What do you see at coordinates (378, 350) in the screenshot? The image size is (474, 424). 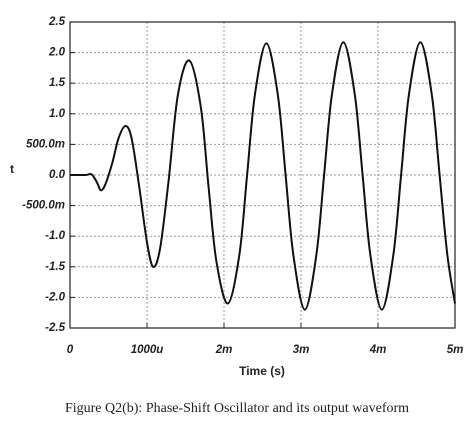 I see `x-tick-label: 4m` at bounding box center [378, 350].